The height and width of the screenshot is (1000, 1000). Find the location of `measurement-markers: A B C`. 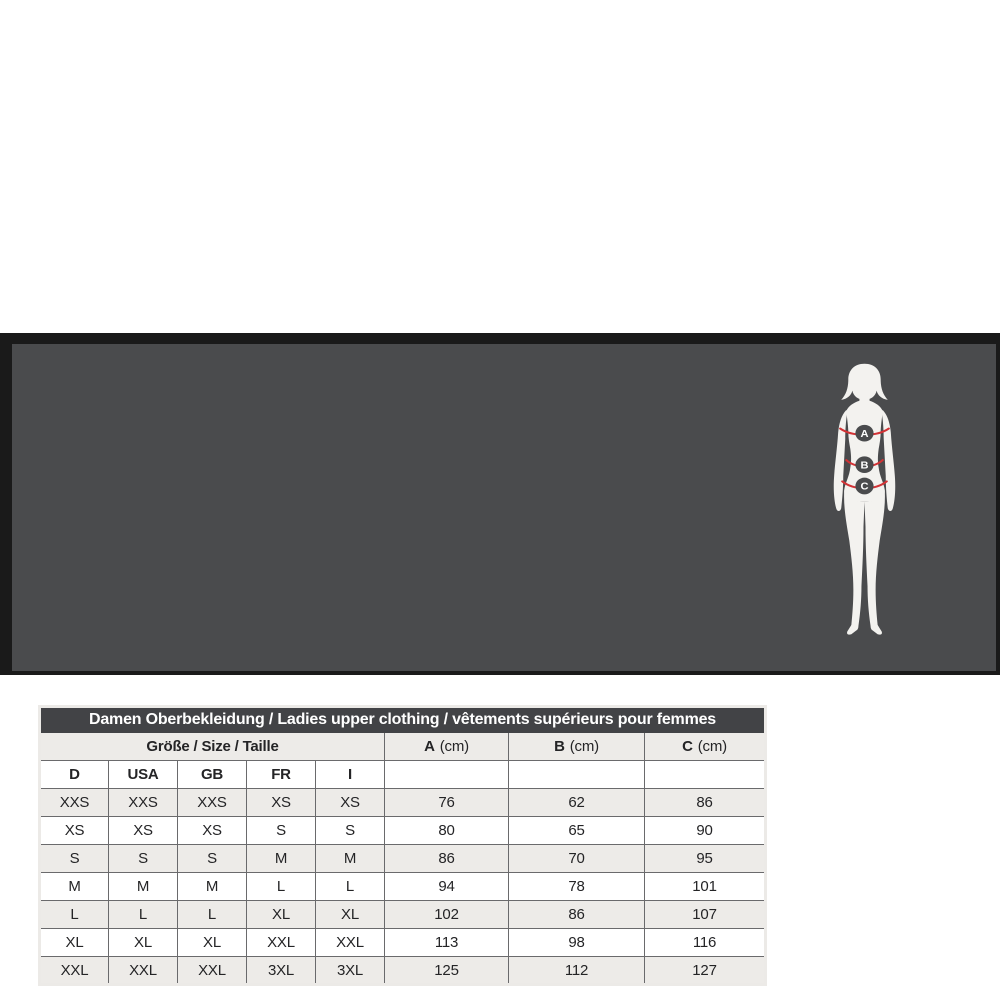

measurement-markers: A B C is located at coordinates (864, 459).